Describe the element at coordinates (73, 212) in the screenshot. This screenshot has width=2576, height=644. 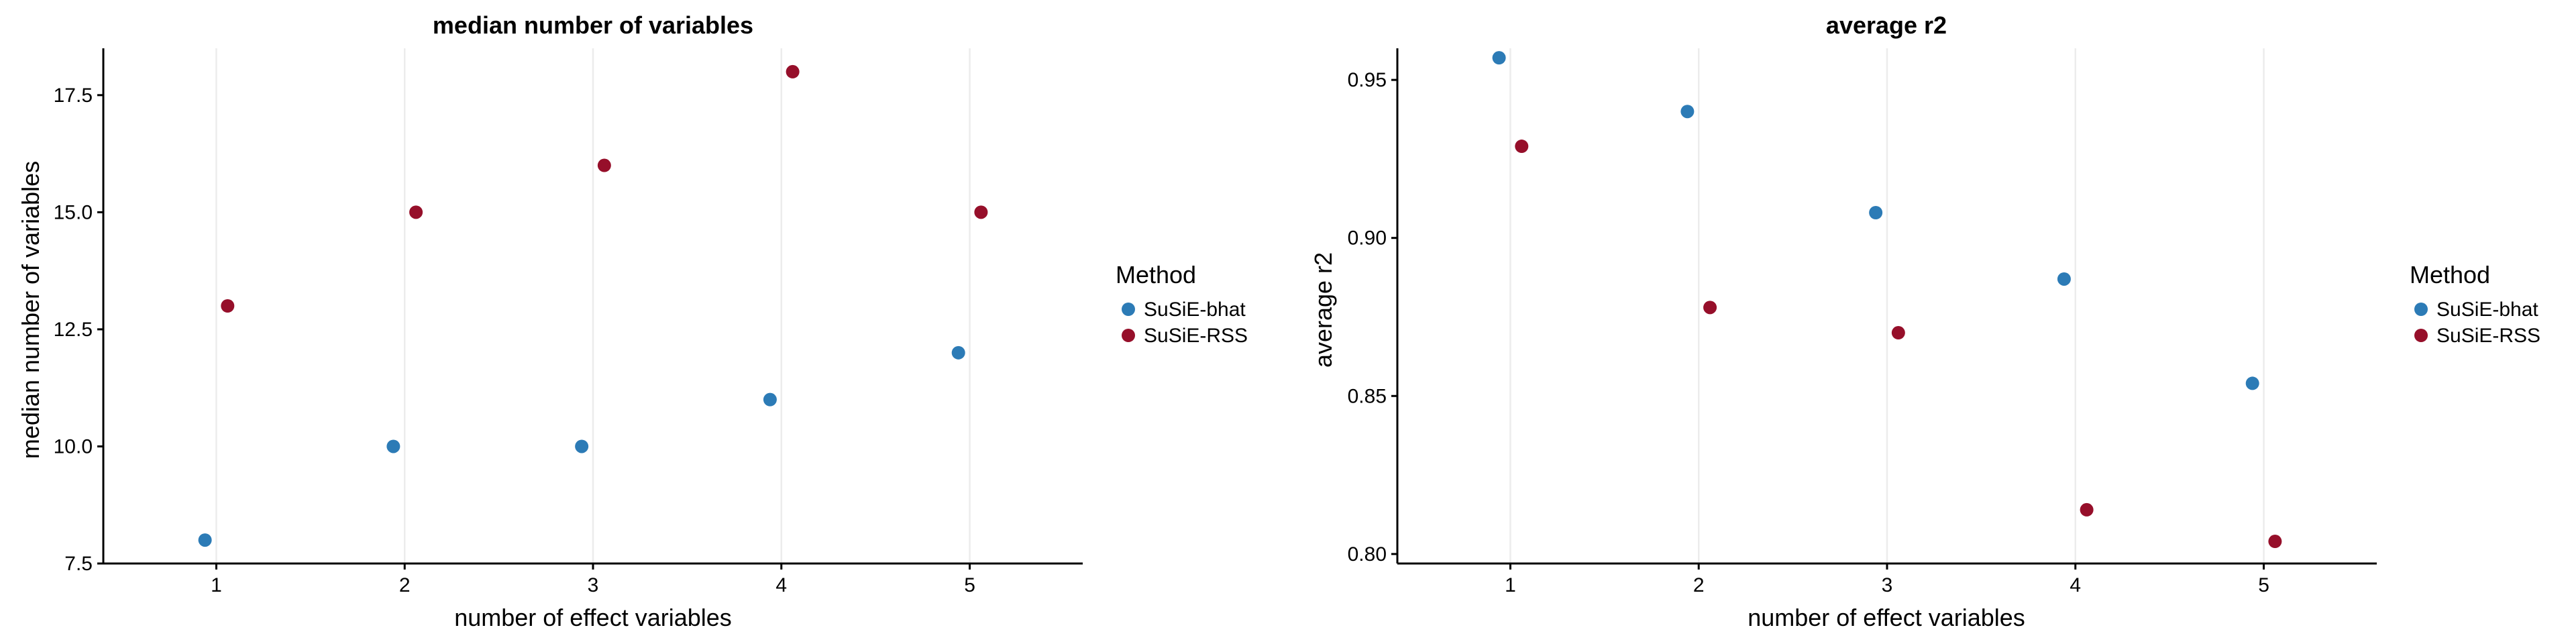
I see `y-tick-label: 15.0` at that location.